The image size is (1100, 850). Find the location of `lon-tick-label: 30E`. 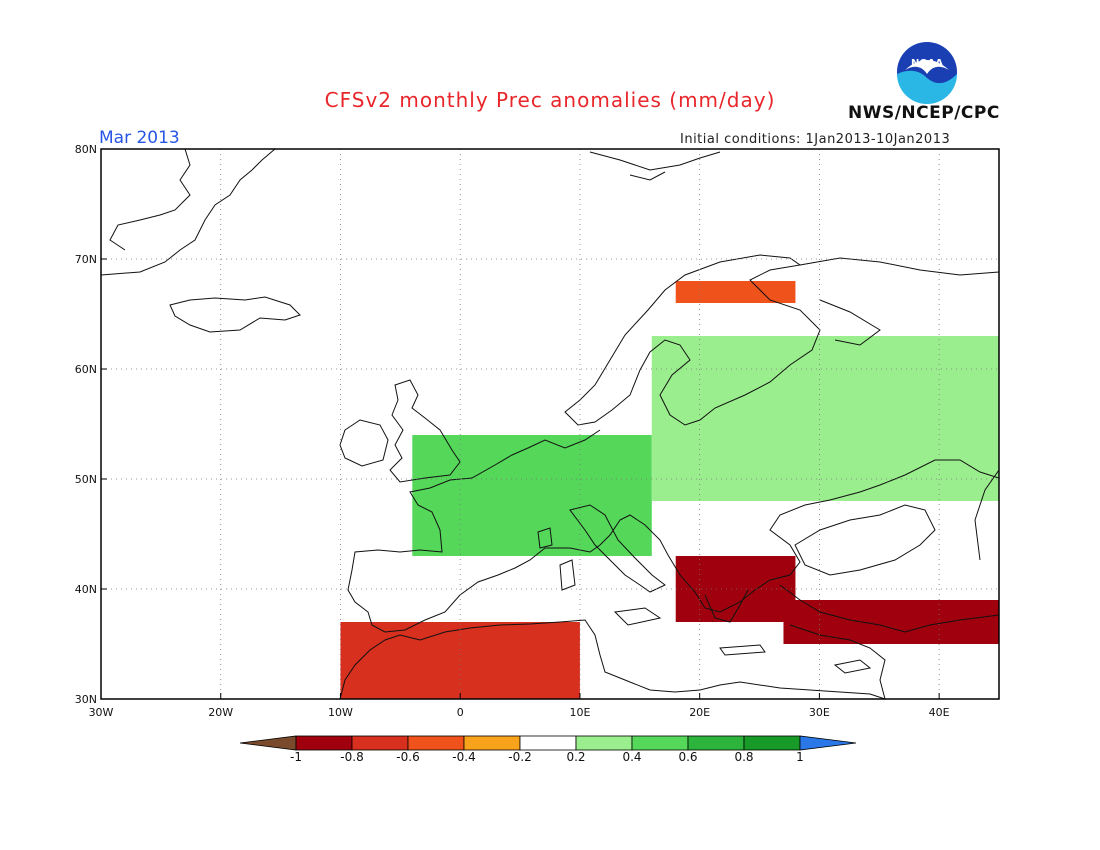

lon-tick-label: 30E is located at coordinates (819, 712).